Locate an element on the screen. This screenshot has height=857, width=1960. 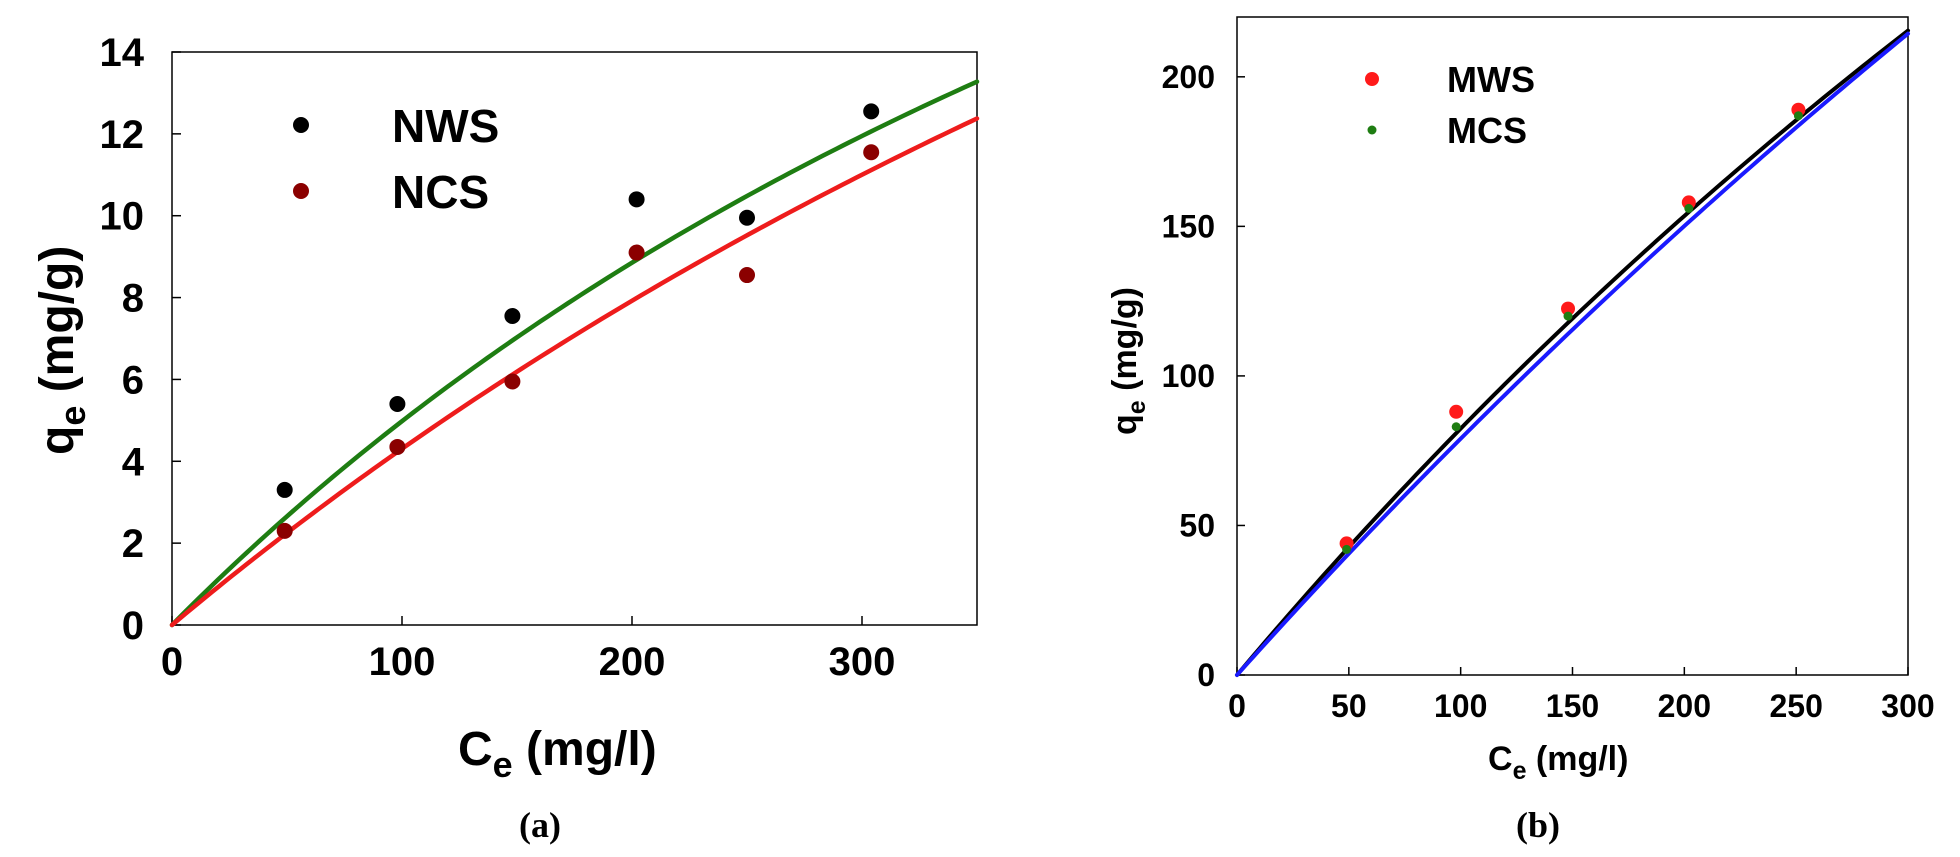
legend-label-mws: MWS is located at coordinates (1491, 79).